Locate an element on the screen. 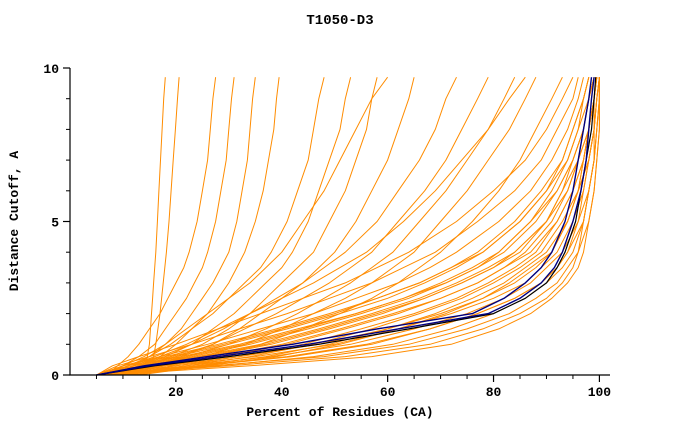 The image size is (680, 445). chart-title: T1050-D3 is located at coordinates (339, 21).